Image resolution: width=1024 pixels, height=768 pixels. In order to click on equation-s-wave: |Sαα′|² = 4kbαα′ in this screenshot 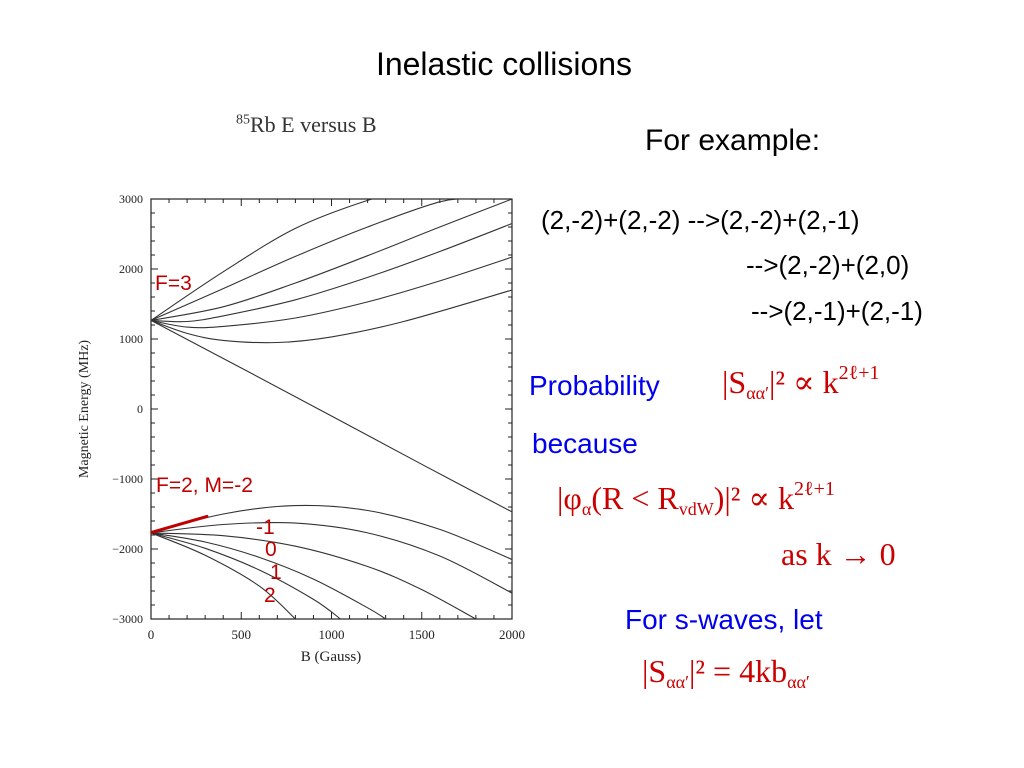, I will do `click(726, 672)`.